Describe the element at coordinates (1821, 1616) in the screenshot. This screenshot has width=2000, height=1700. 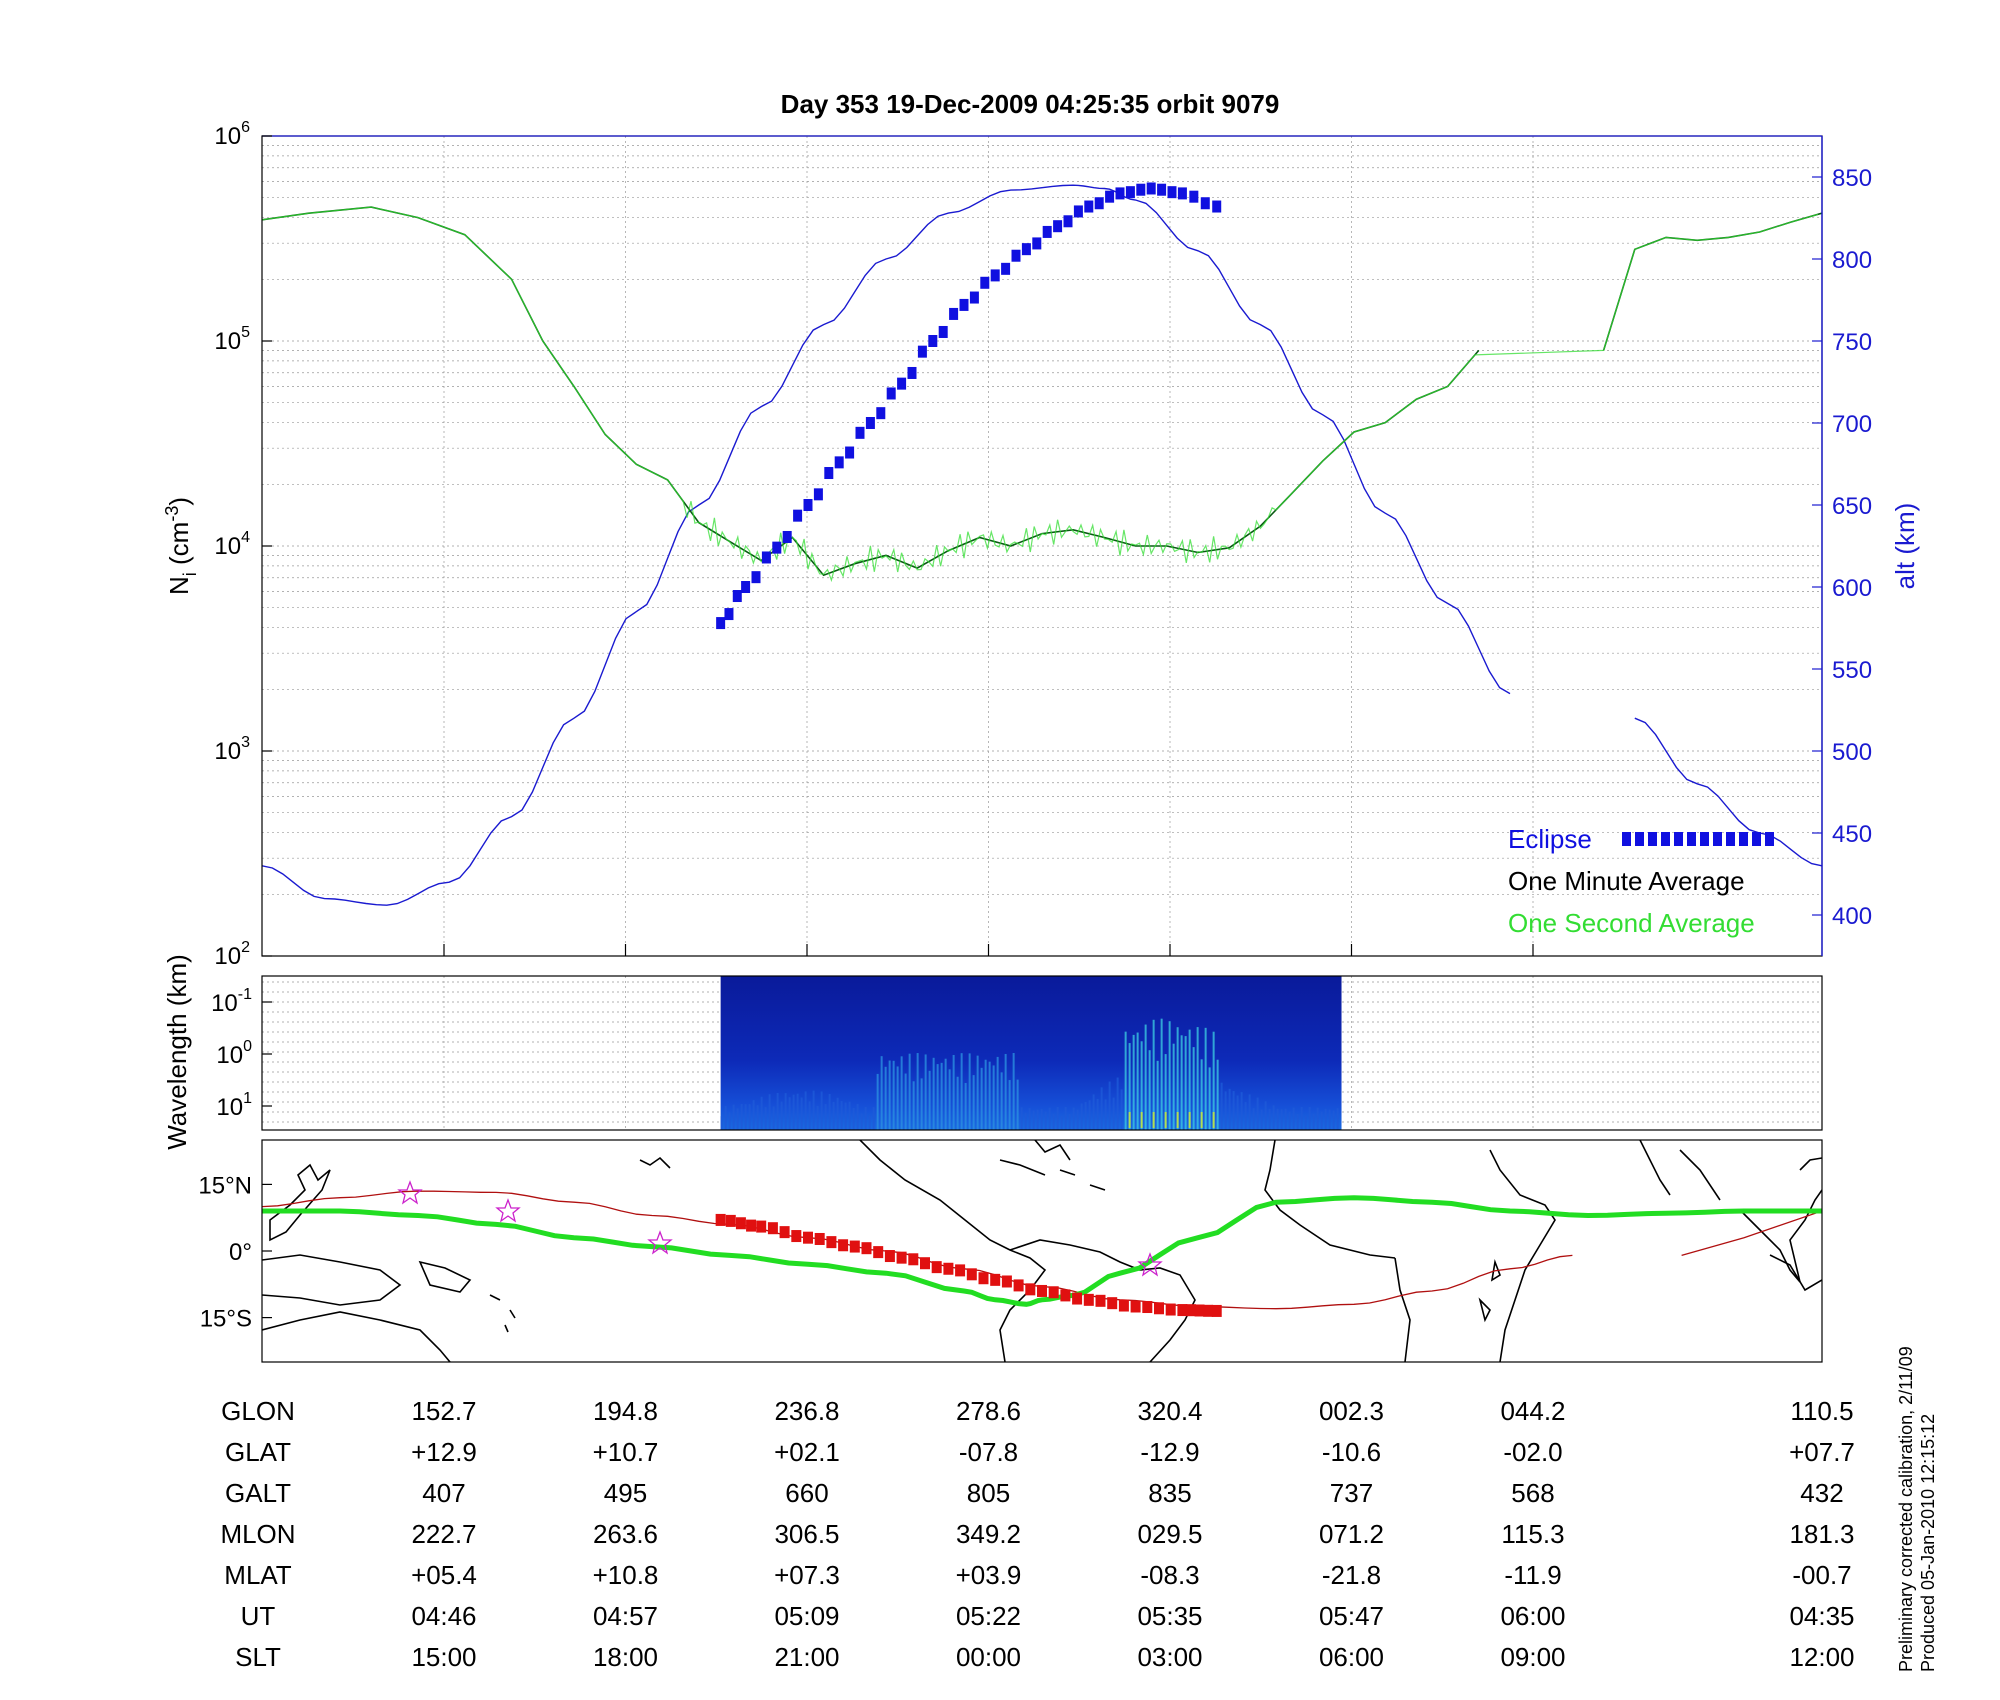
I see `table-cell: 04:35` at that location.